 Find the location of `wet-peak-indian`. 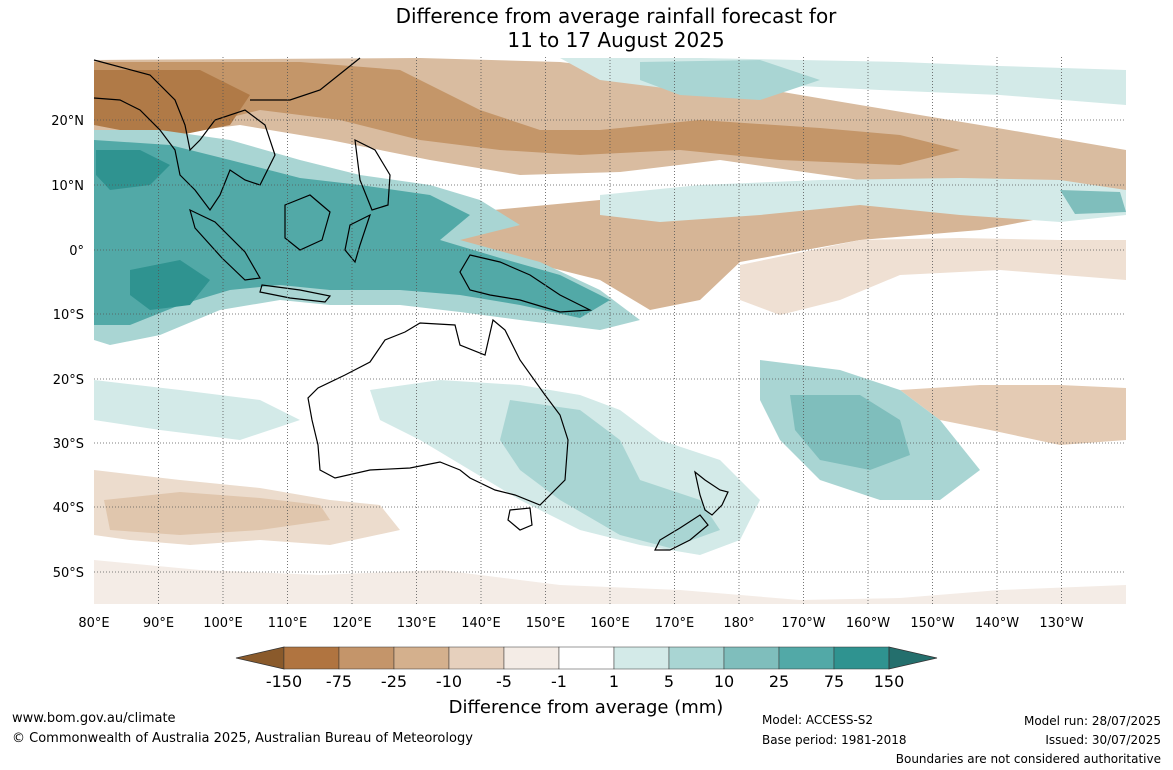

wet-peak-indian is located at coordinates (170, 285).